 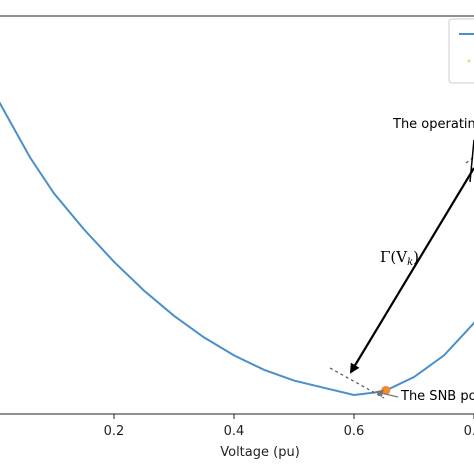 What do you see at coordinates (394, 257) in the screenshot?
I see `gamma-label-main: Γ(V` at bounding box center [394, 257].